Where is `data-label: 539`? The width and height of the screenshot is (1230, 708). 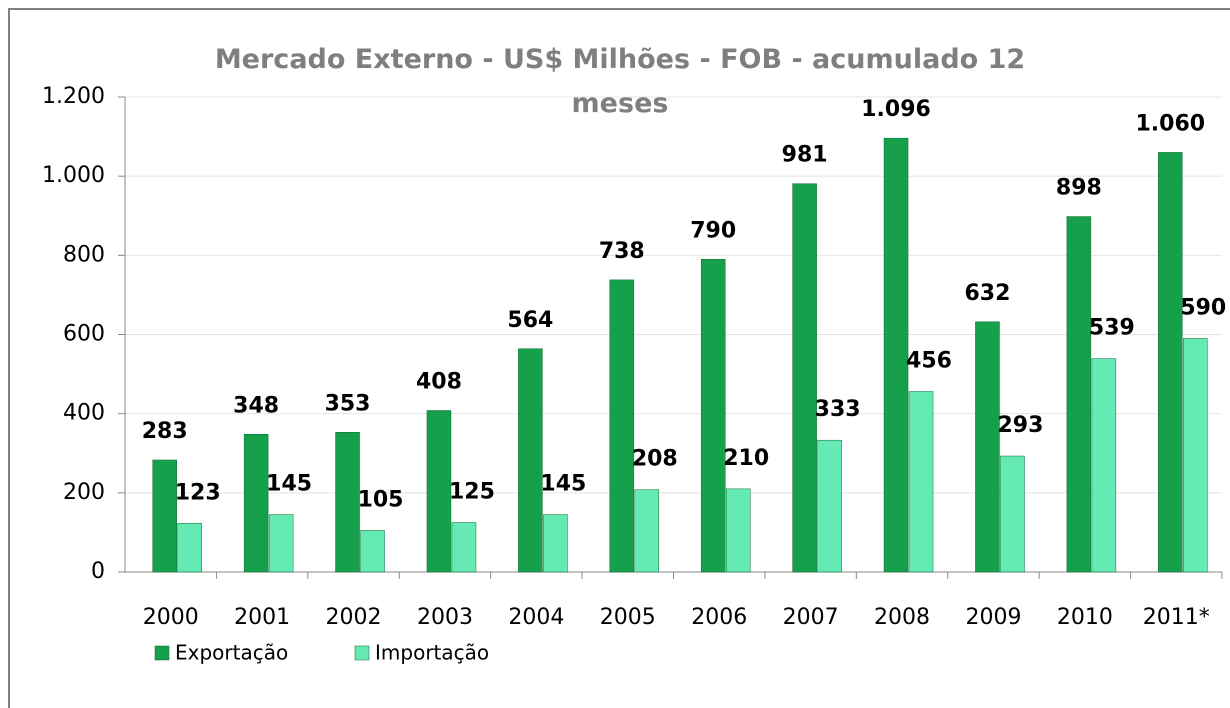 data-label: 539 is located at coordinates (1112, 328).